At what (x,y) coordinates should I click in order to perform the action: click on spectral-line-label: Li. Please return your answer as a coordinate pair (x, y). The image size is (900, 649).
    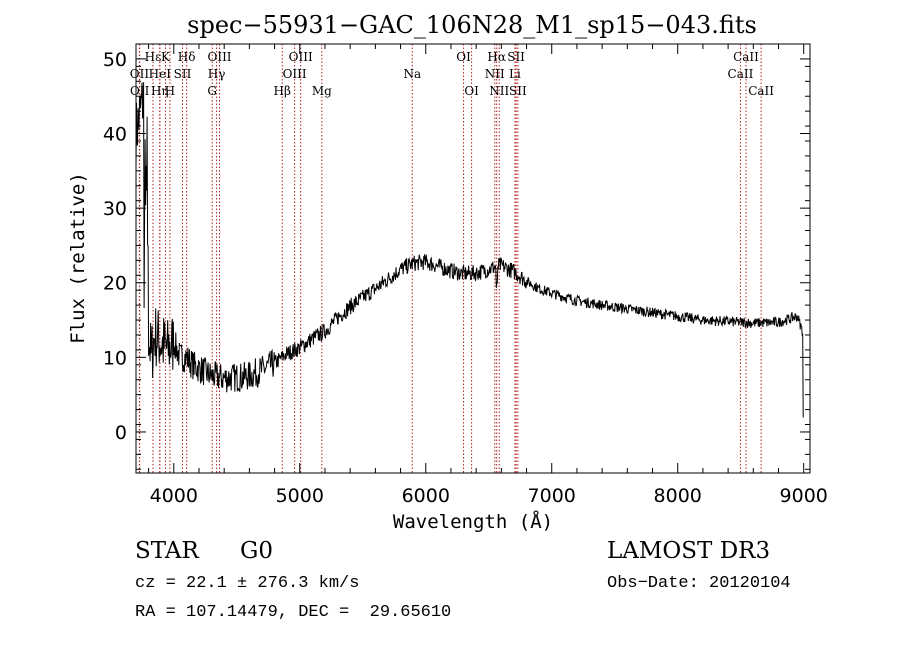
    Looking at the image, I should click on (515, 74).